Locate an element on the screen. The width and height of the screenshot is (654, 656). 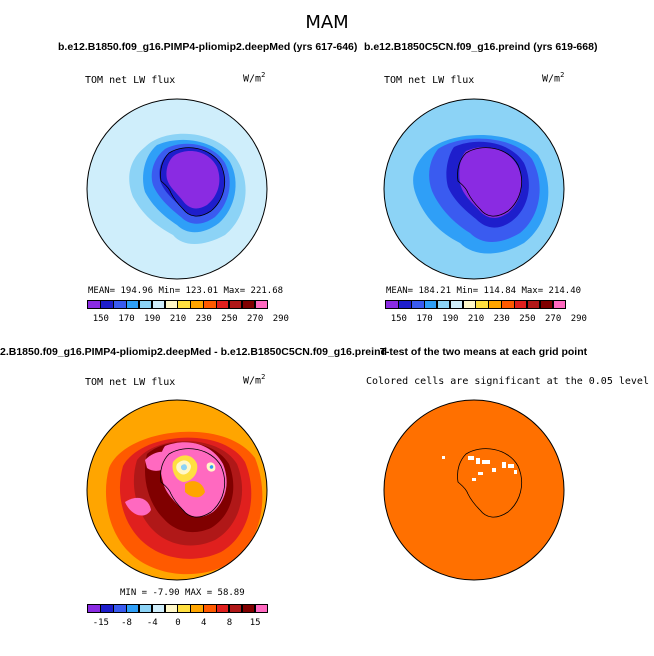
panel-3-colorbar-tick: -15 is located at coordinates (100, 623).